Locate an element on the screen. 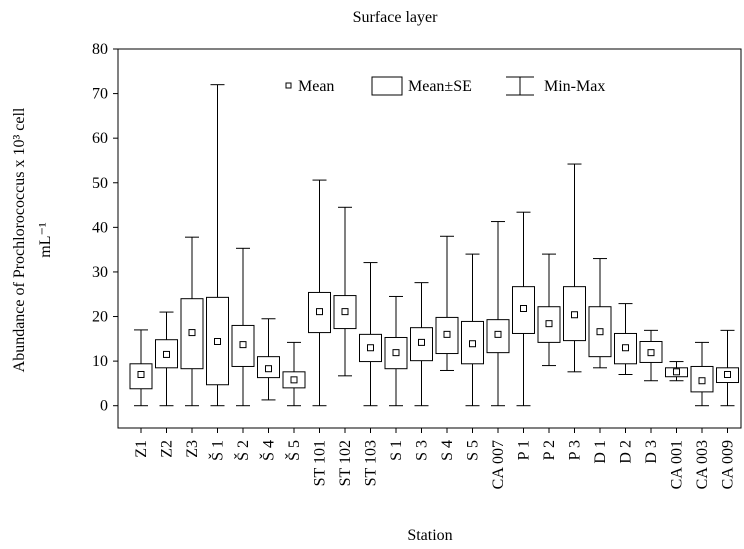  x-tick-label: Š 5 is located at coordinates (293, 450).